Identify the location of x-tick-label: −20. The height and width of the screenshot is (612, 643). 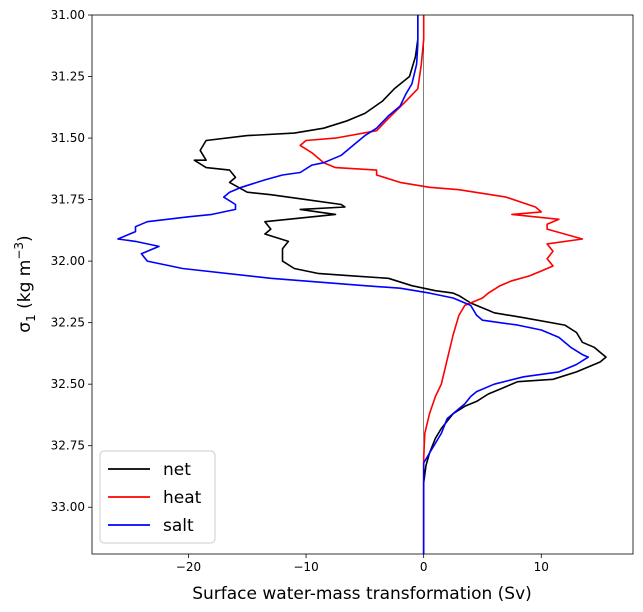
(188, 567).